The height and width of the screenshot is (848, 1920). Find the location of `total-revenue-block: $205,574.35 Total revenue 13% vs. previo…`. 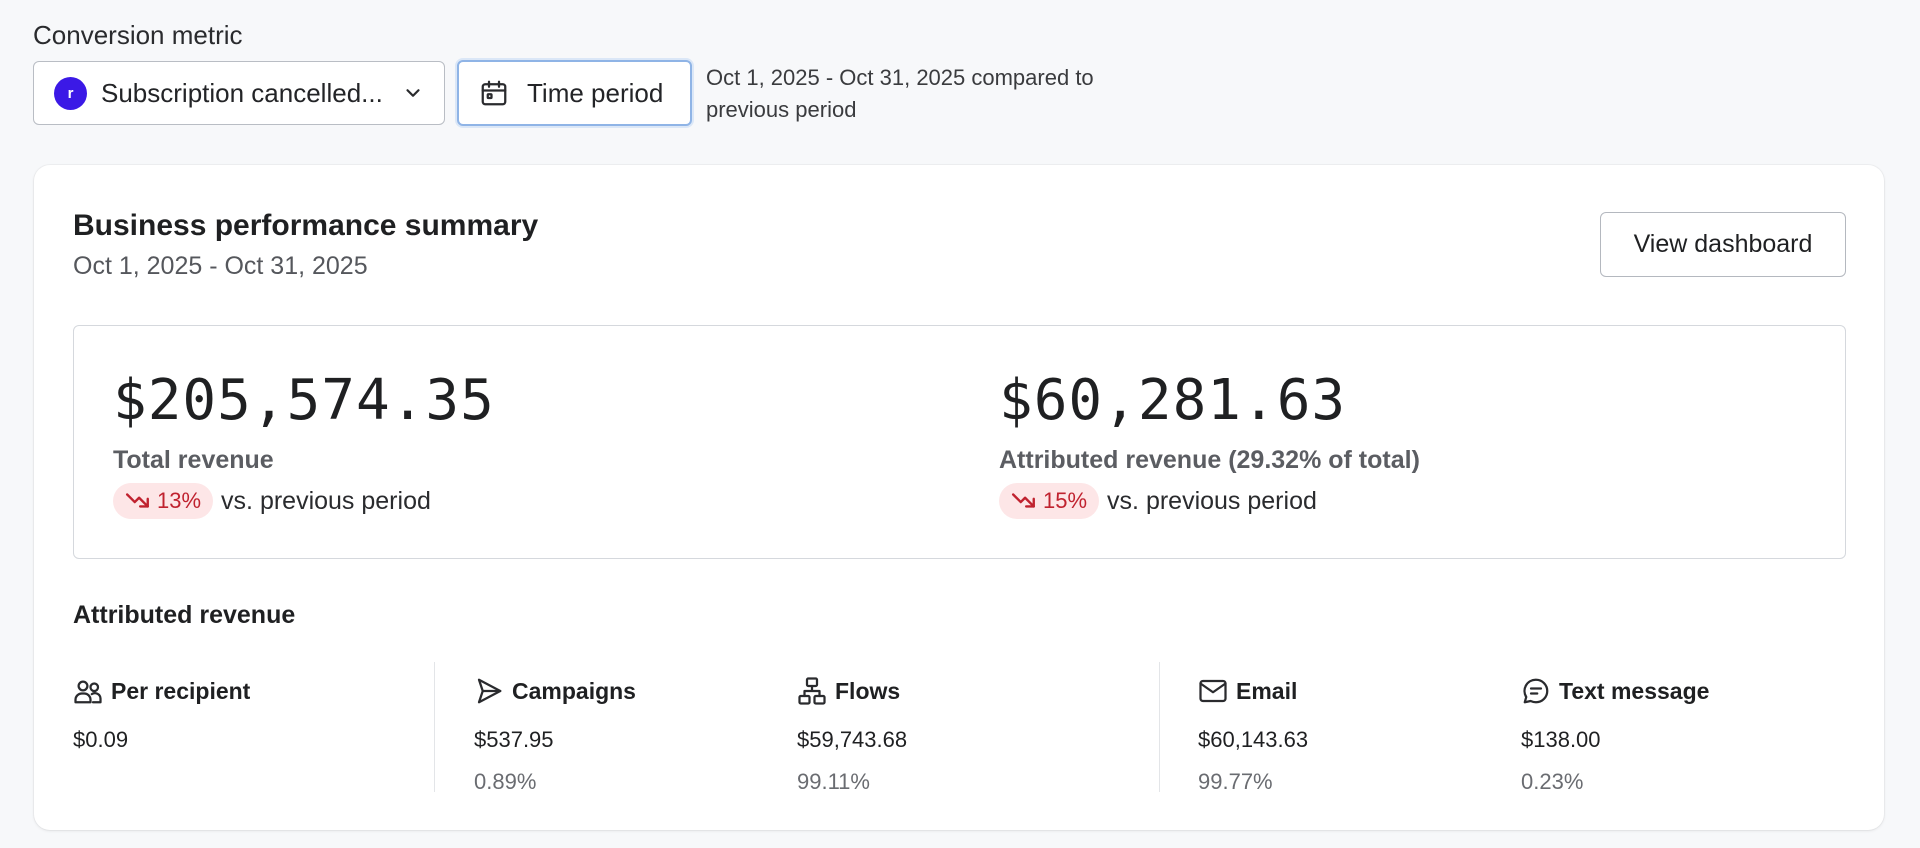

total-revenue-block: $205,574.35 Total revenue 13% vs. previo… is located at coordinates (304, 442).